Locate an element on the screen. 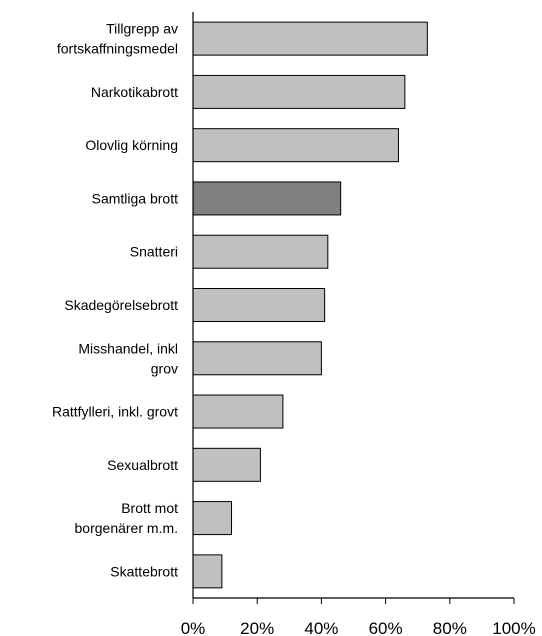 The image size is (542, 636). x-tick-label: 60% is located at coordinates (386, 627).